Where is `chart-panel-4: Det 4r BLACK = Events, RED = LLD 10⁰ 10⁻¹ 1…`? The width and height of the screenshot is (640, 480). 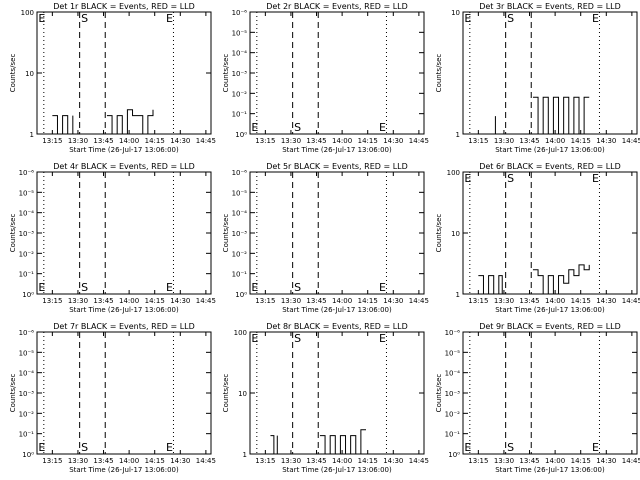 chart-panel-4: Det 4r BLACK = Events, RED = LLD 10⁰ 10⁻¹ 1… is located at coordinates (112, 238).